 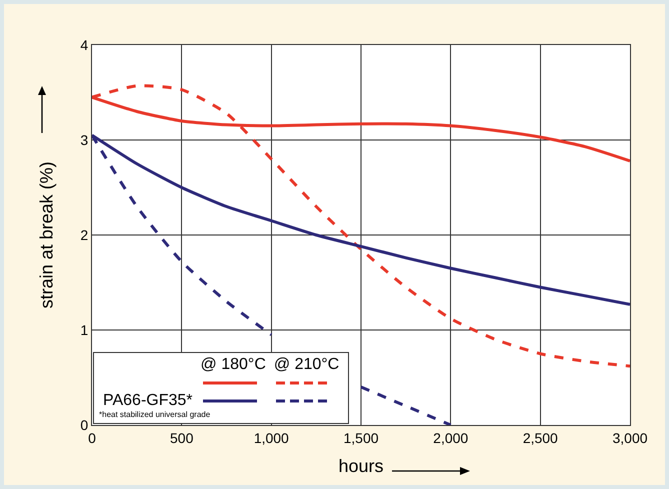 I want to click on y-tick-label: 1, so click(x=84, y=330).